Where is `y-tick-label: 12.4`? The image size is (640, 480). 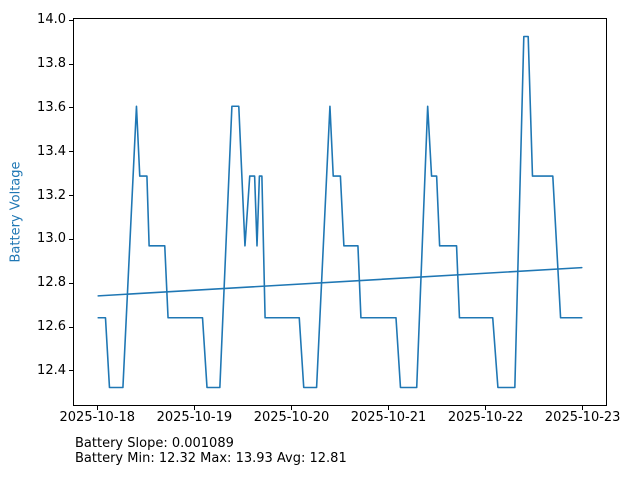
y-tick-label: 12.4 is located at coordinates (51, 370).